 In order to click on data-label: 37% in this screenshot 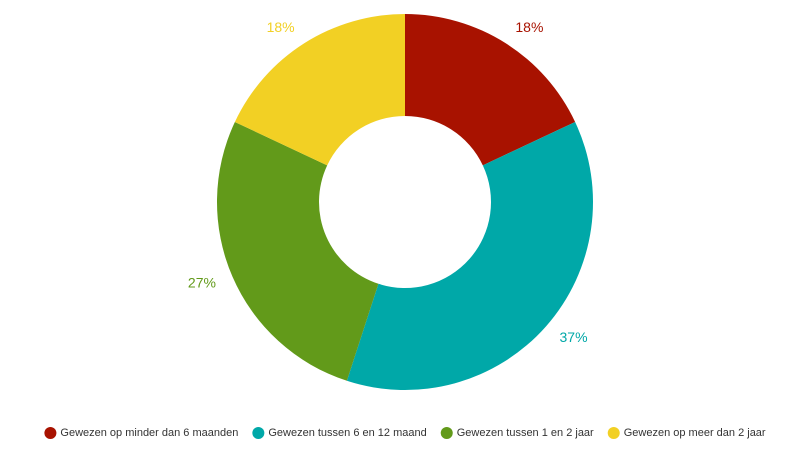, I will do `click(574, 337)`.